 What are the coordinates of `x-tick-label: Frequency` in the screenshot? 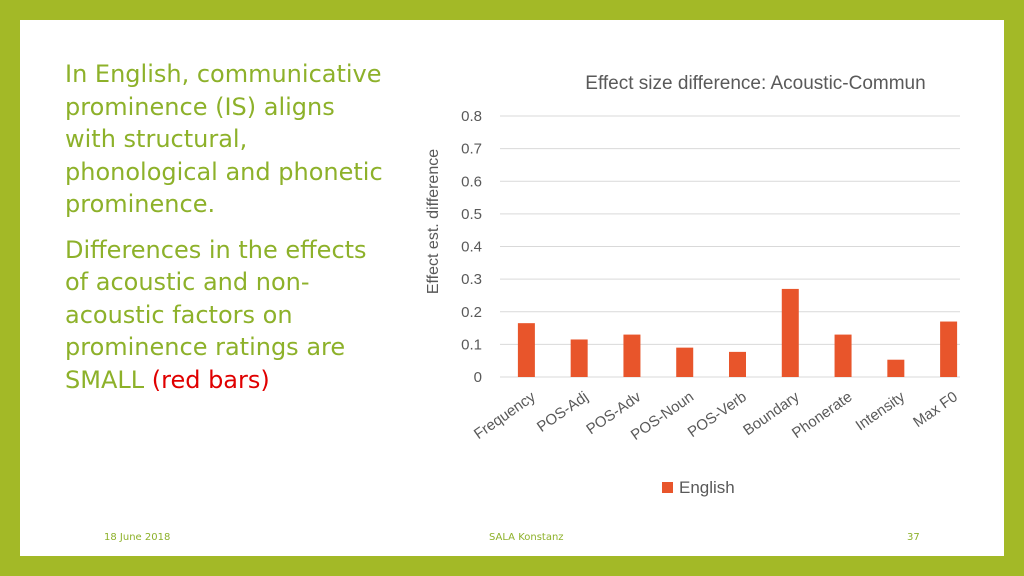 It's located at (505, 415).